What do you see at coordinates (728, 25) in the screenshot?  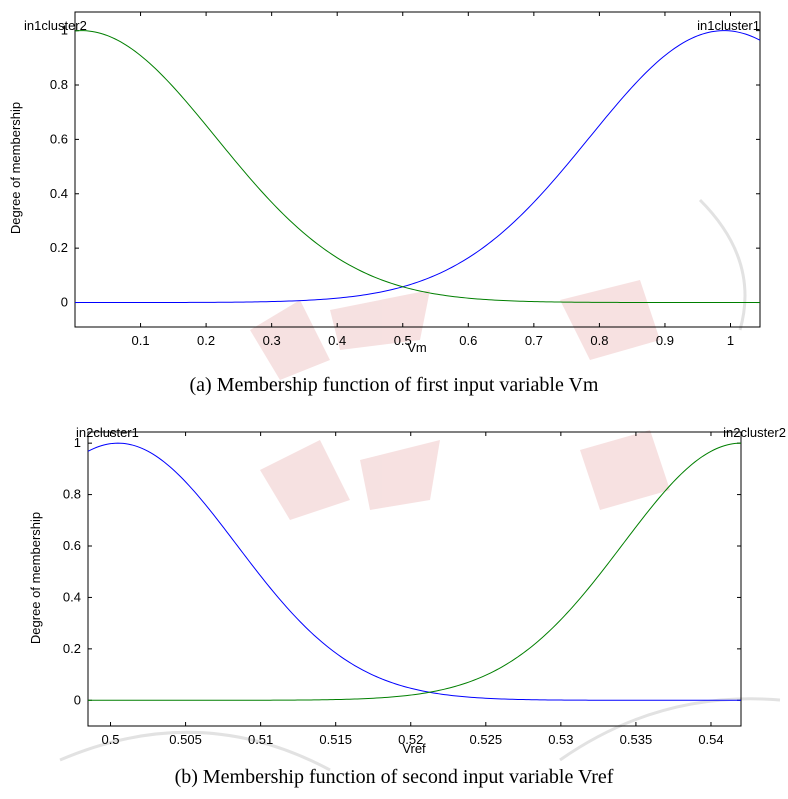 I see `mf-label-a-right: in1cluster1` at bounding box center [728, 25].